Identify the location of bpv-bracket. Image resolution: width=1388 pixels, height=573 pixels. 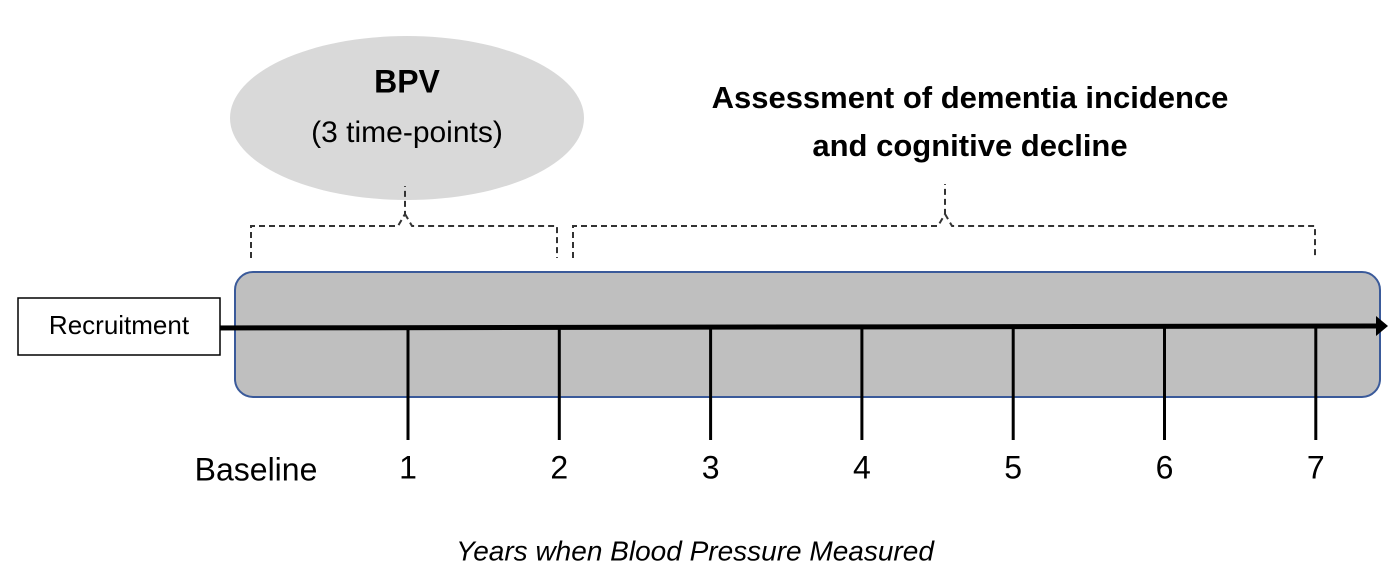
(404, 222).